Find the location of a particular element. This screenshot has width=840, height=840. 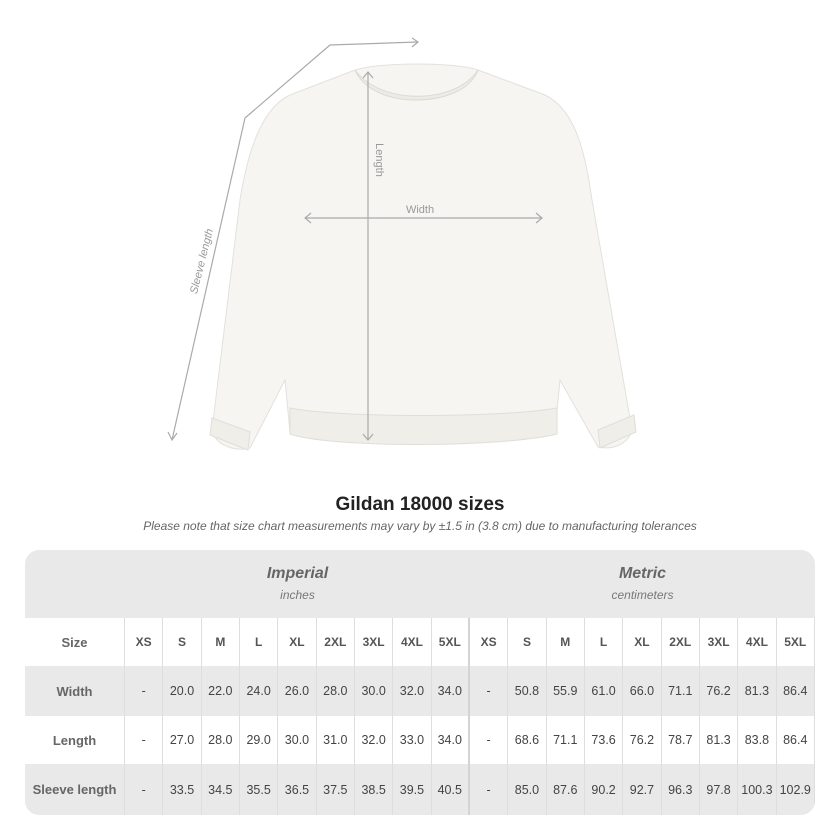

imperial-value-cell: 36.5 is located at coordinates (297, 789).